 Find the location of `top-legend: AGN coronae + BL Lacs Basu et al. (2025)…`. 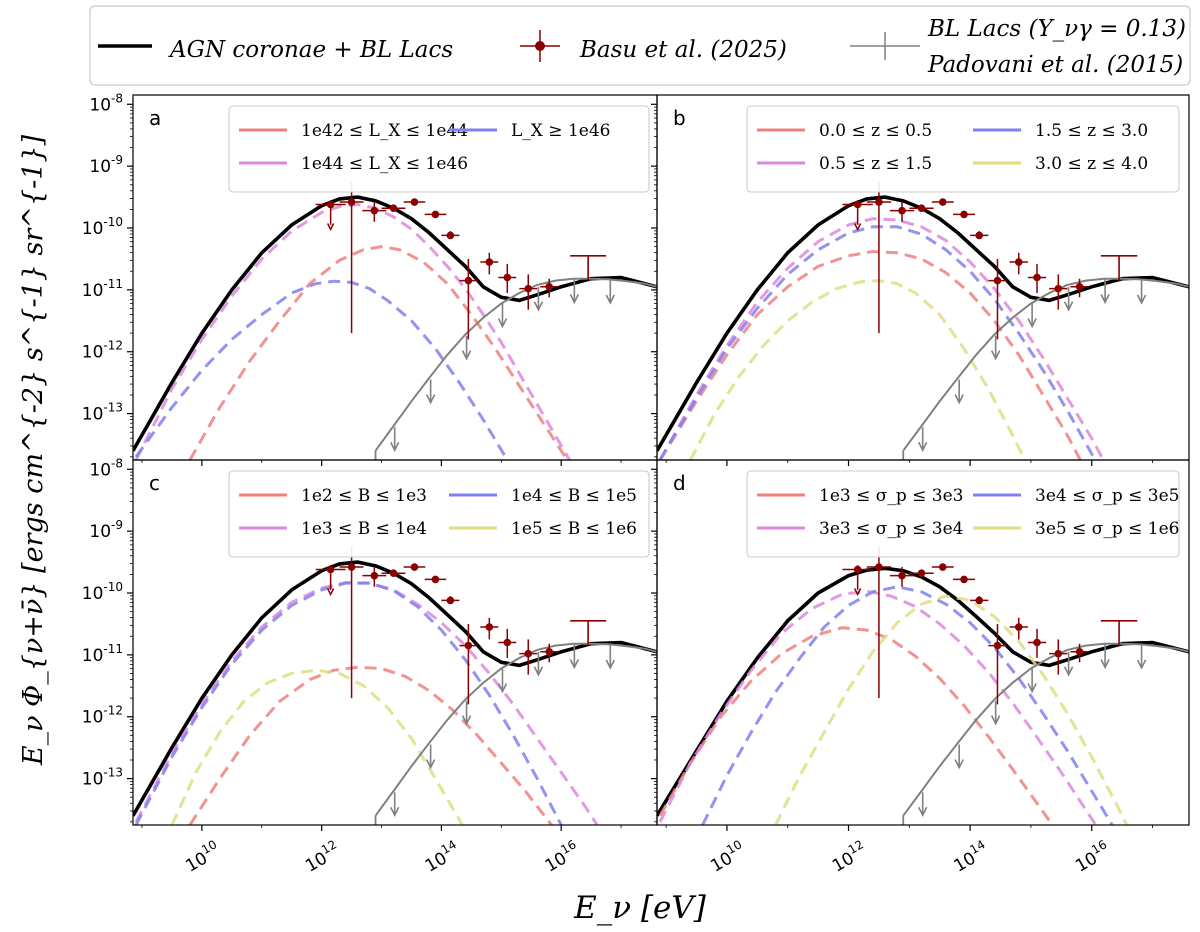

top-legend: AGN coronae + BL Lacs Basu et al. (2025)… is located at coordinates (640, 45).